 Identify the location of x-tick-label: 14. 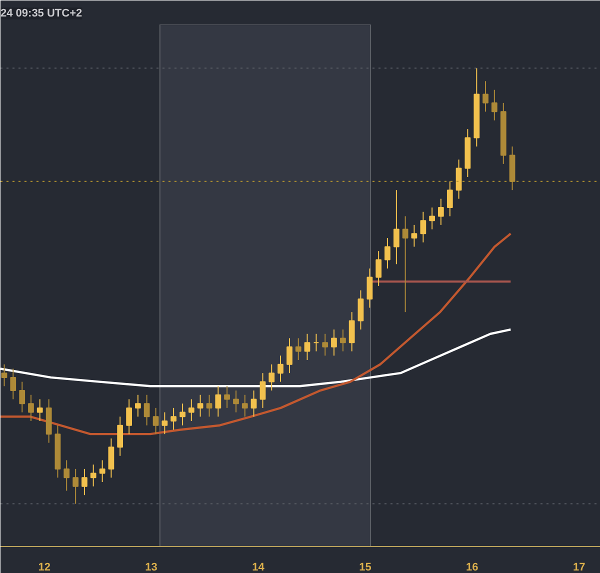
(259, 567).